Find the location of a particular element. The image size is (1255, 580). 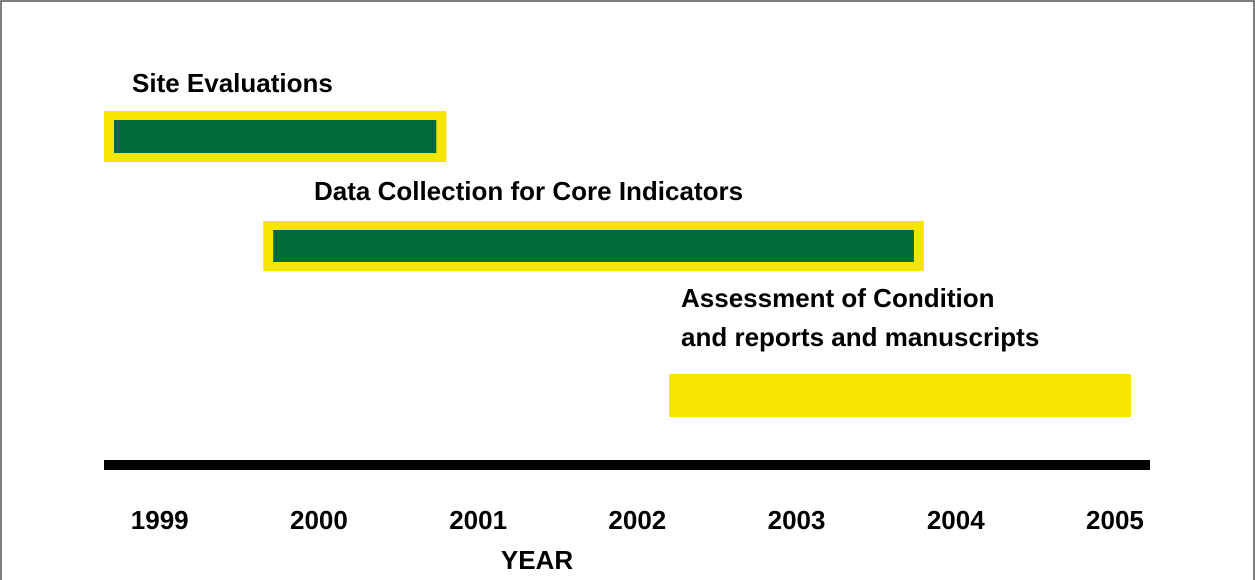

x-tick-label: 2004 is located at coordinates (956, 520).